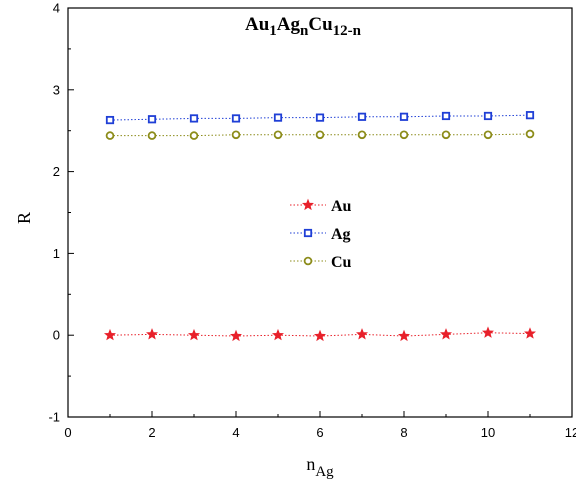 The width and height of the screenshot is (576, 490). I want to click on x-tick-label: 8, so click(403, 432).